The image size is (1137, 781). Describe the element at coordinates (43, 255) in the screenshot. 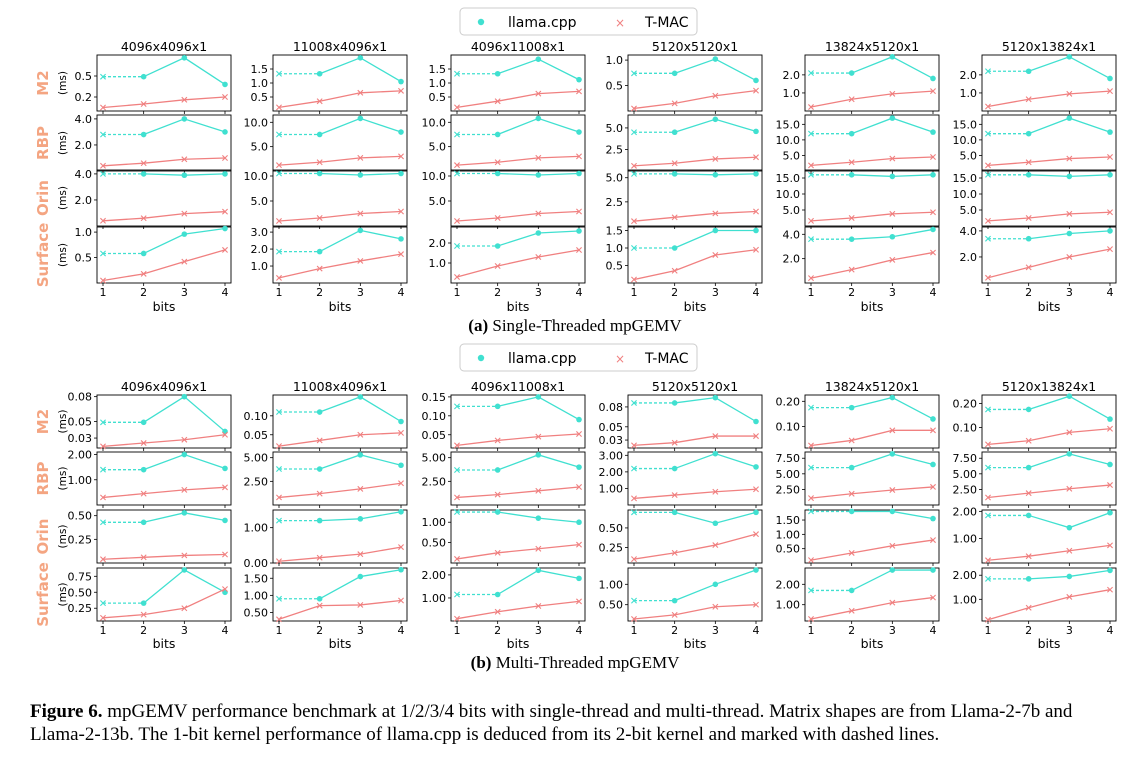

I see `row-label: Surface` at that location.